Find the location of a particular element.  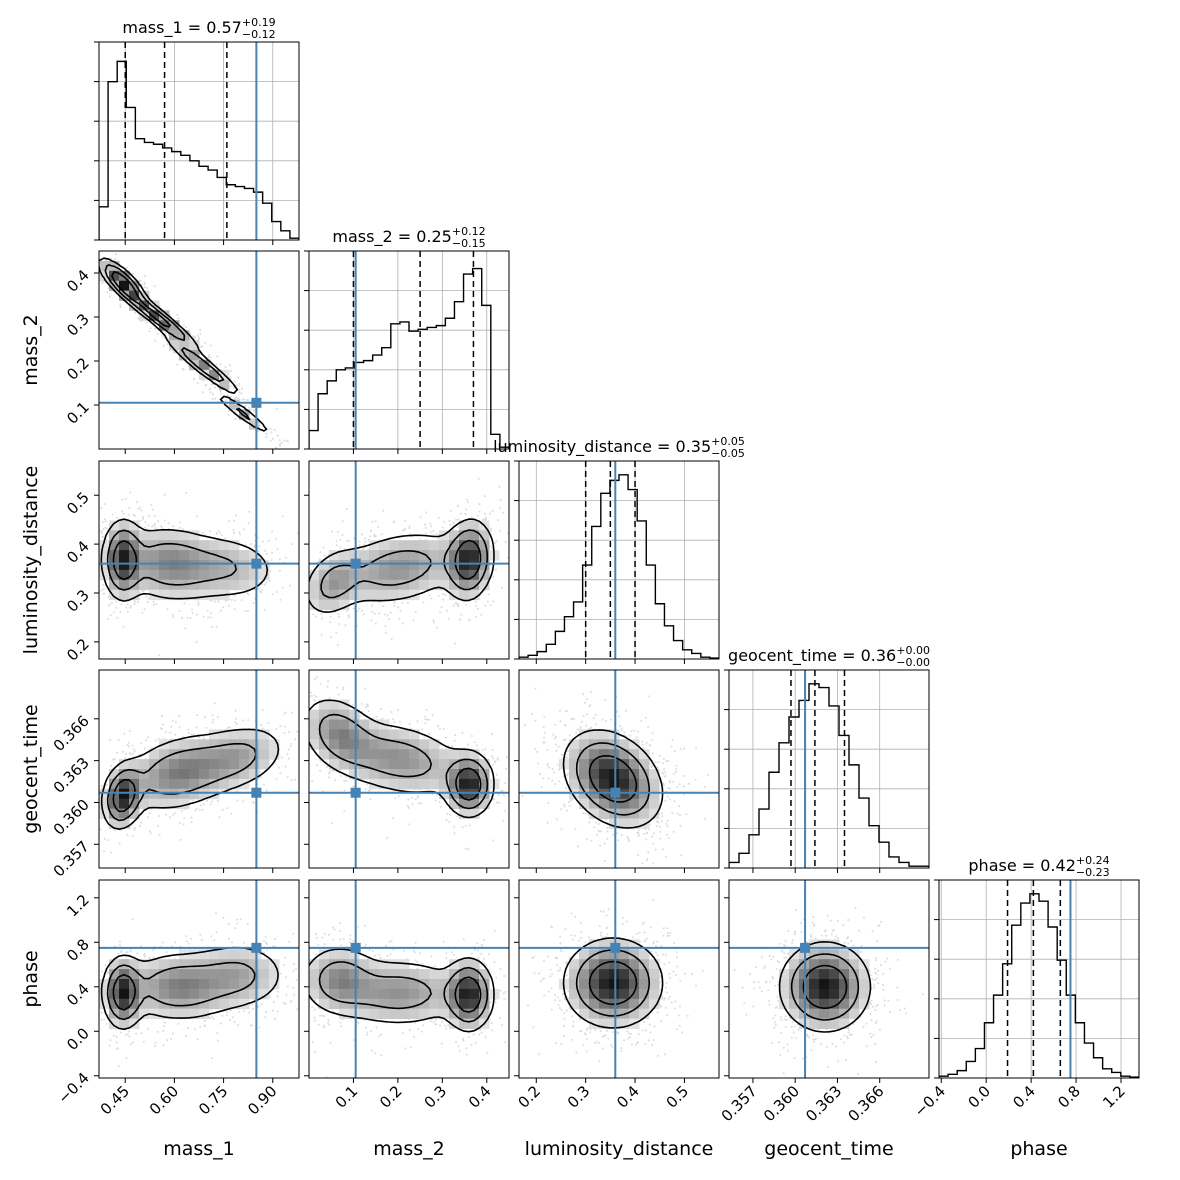

title-lower-error: −0.00 is located at coordinates (913, 662).